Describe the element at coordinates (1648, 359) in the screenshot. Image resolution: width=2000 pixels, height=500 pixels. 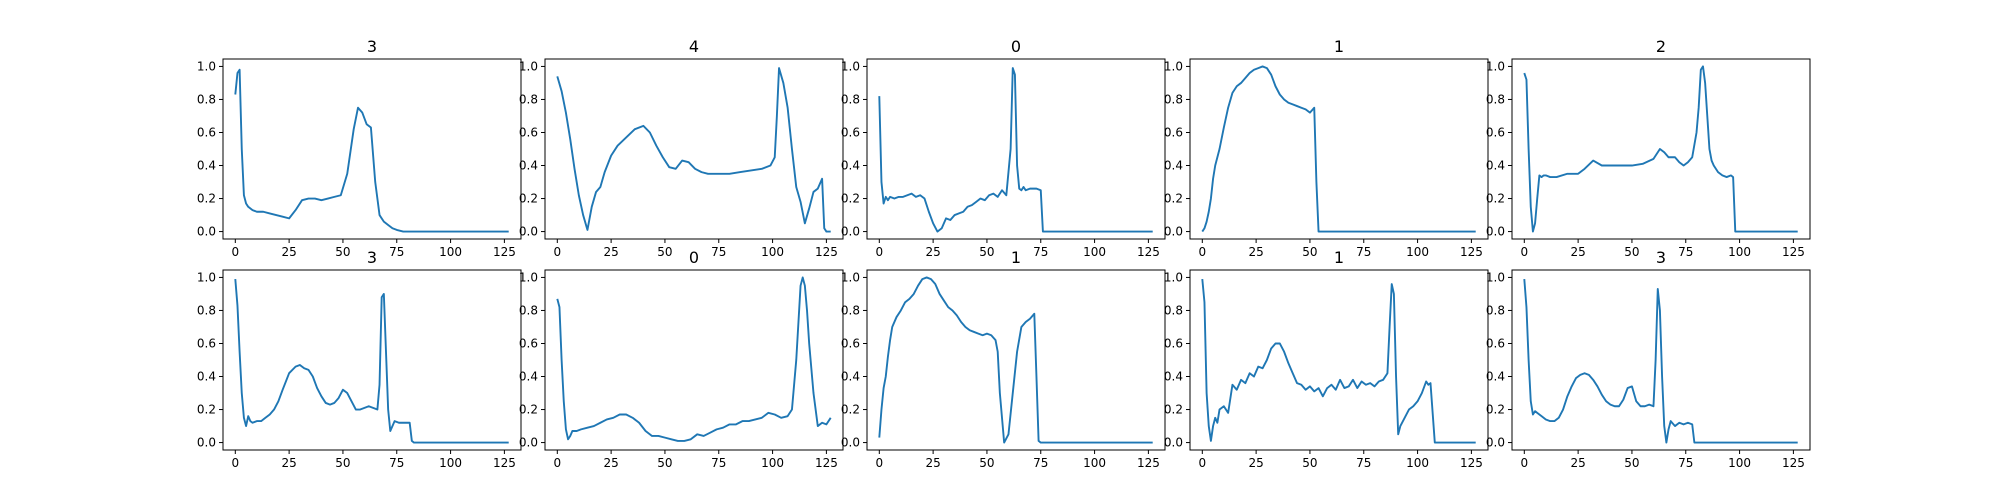
I see `subplot-10: 3 0 25 50 75 100 125 0.0 0.2 0.4 0.6 0.8 1.0` at that location.